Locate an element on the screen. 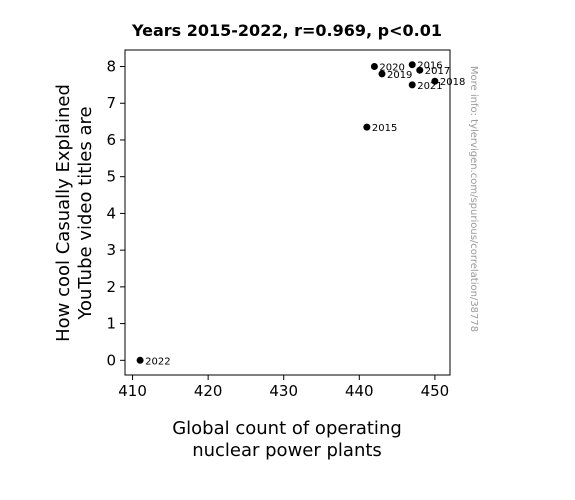 The image size is (575, 500). x-axis-label-line-1: Global count of operating is located at coordinates (287, 428).